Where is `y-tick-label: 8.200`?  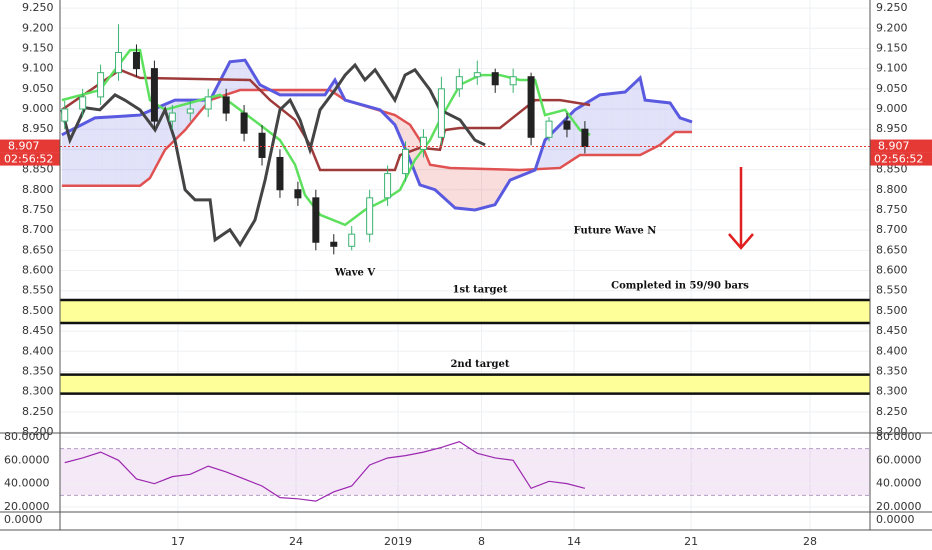
y-tick-label: 8.200 is located at coordinates (38, 431).